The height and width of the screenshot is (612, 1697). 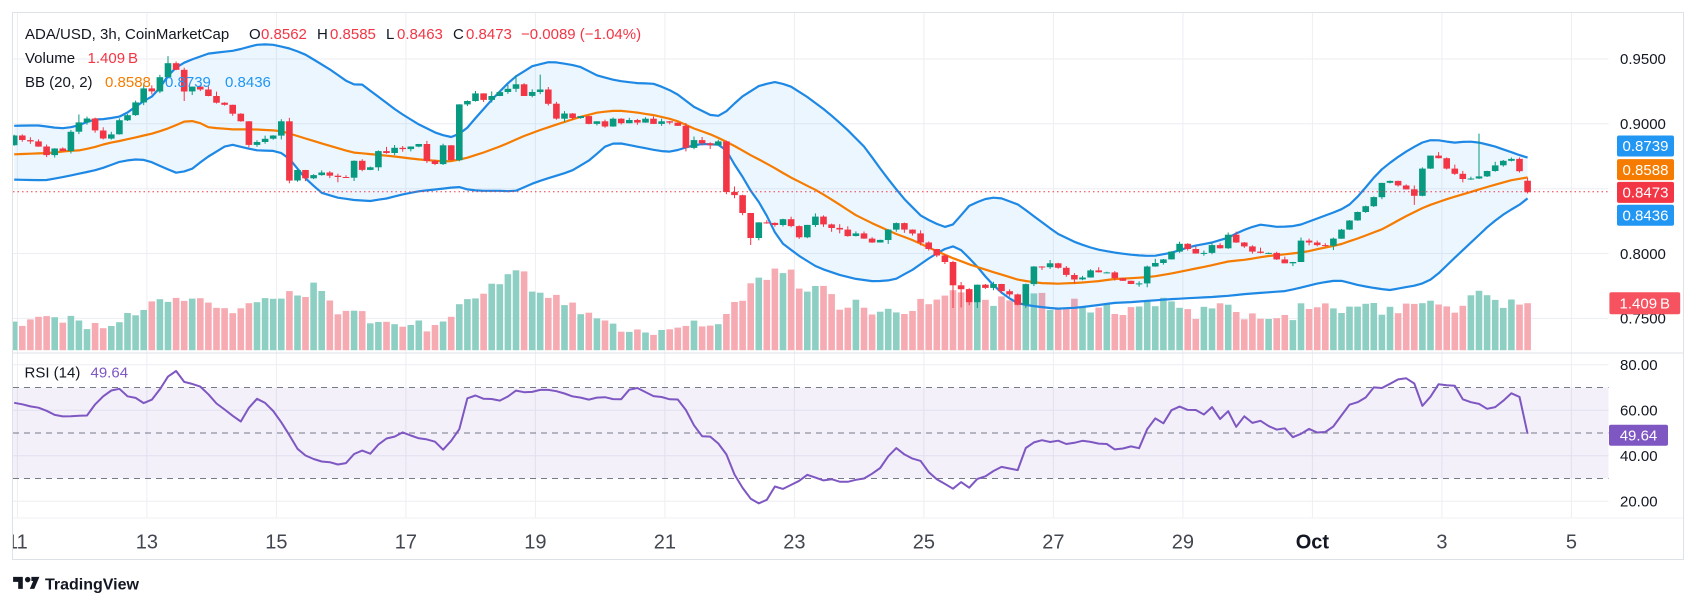 What do you see at coordinates (77, 373) in the screenshot?
I see `svg-text:RSI (14)49.64: RSI (14) 49.64` at bounding box center [77, 373].